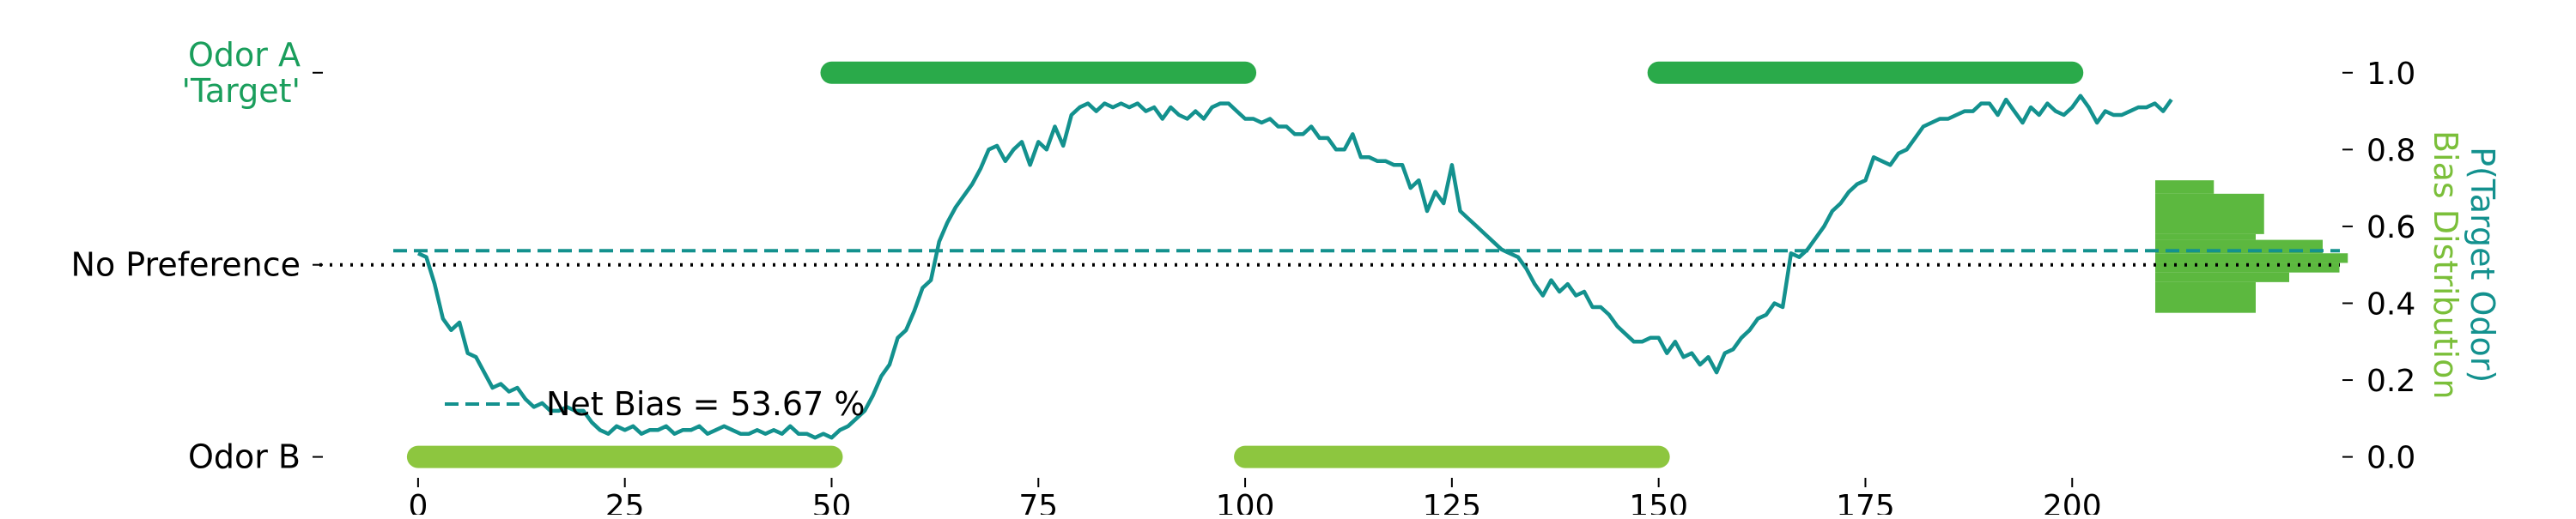 This screenshot has height=519, width=2576. I want to click on right-tick-label: 0.6, so click(2390, 227).